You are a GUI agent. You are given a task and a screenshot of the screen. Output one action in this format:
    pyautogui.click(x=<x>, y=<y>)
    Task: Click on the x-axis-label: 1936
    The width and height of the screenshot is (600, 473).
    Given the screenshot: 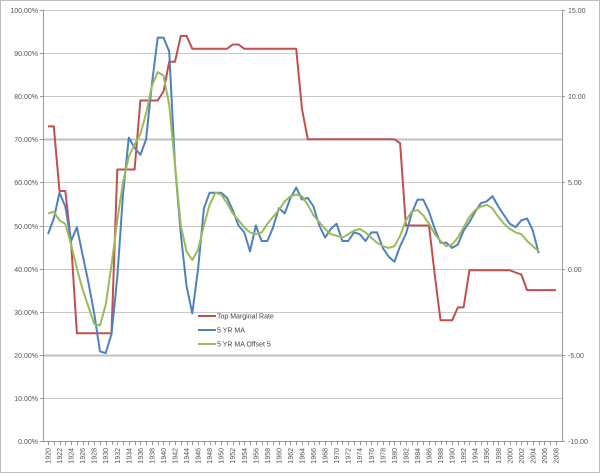 What is the action you would take?
    pyautogui.click(x=141, y=456)
    